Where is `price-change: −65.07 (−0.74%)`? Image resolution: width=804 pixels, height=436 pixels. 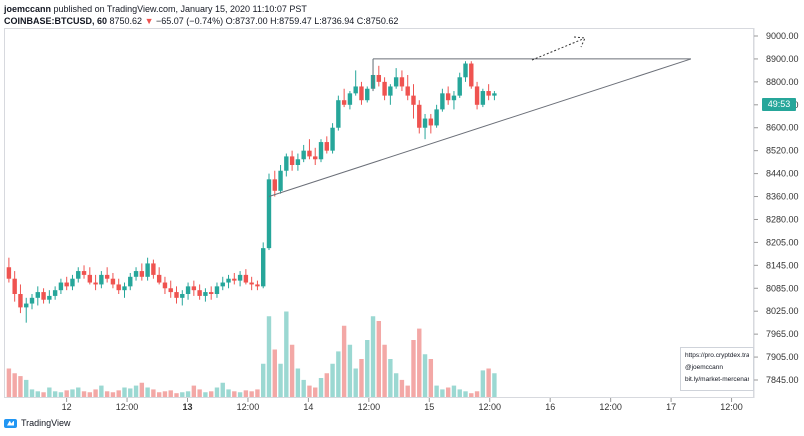
price-change: −65.07 (−0.74%) is located at coordinates (190, 21).